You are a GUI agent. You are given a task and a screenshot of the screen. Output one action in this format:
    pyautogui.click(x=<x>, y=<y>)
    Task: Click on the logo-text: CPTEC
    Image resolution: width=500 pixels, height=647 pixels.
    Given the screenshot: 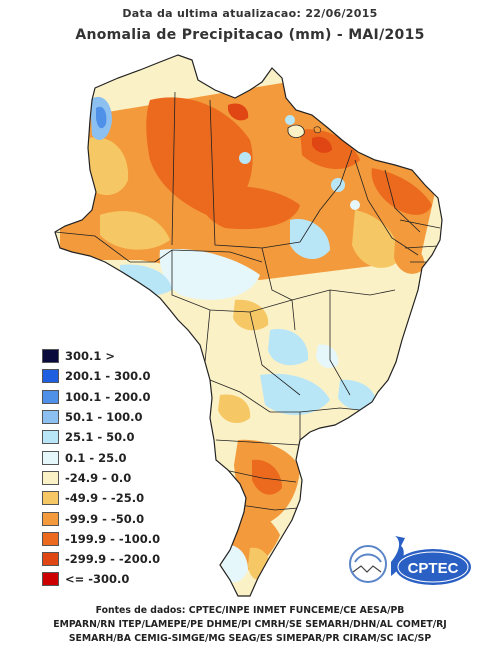 What is the action you would take?
    pyautogui.click(x=433, y=568)
    